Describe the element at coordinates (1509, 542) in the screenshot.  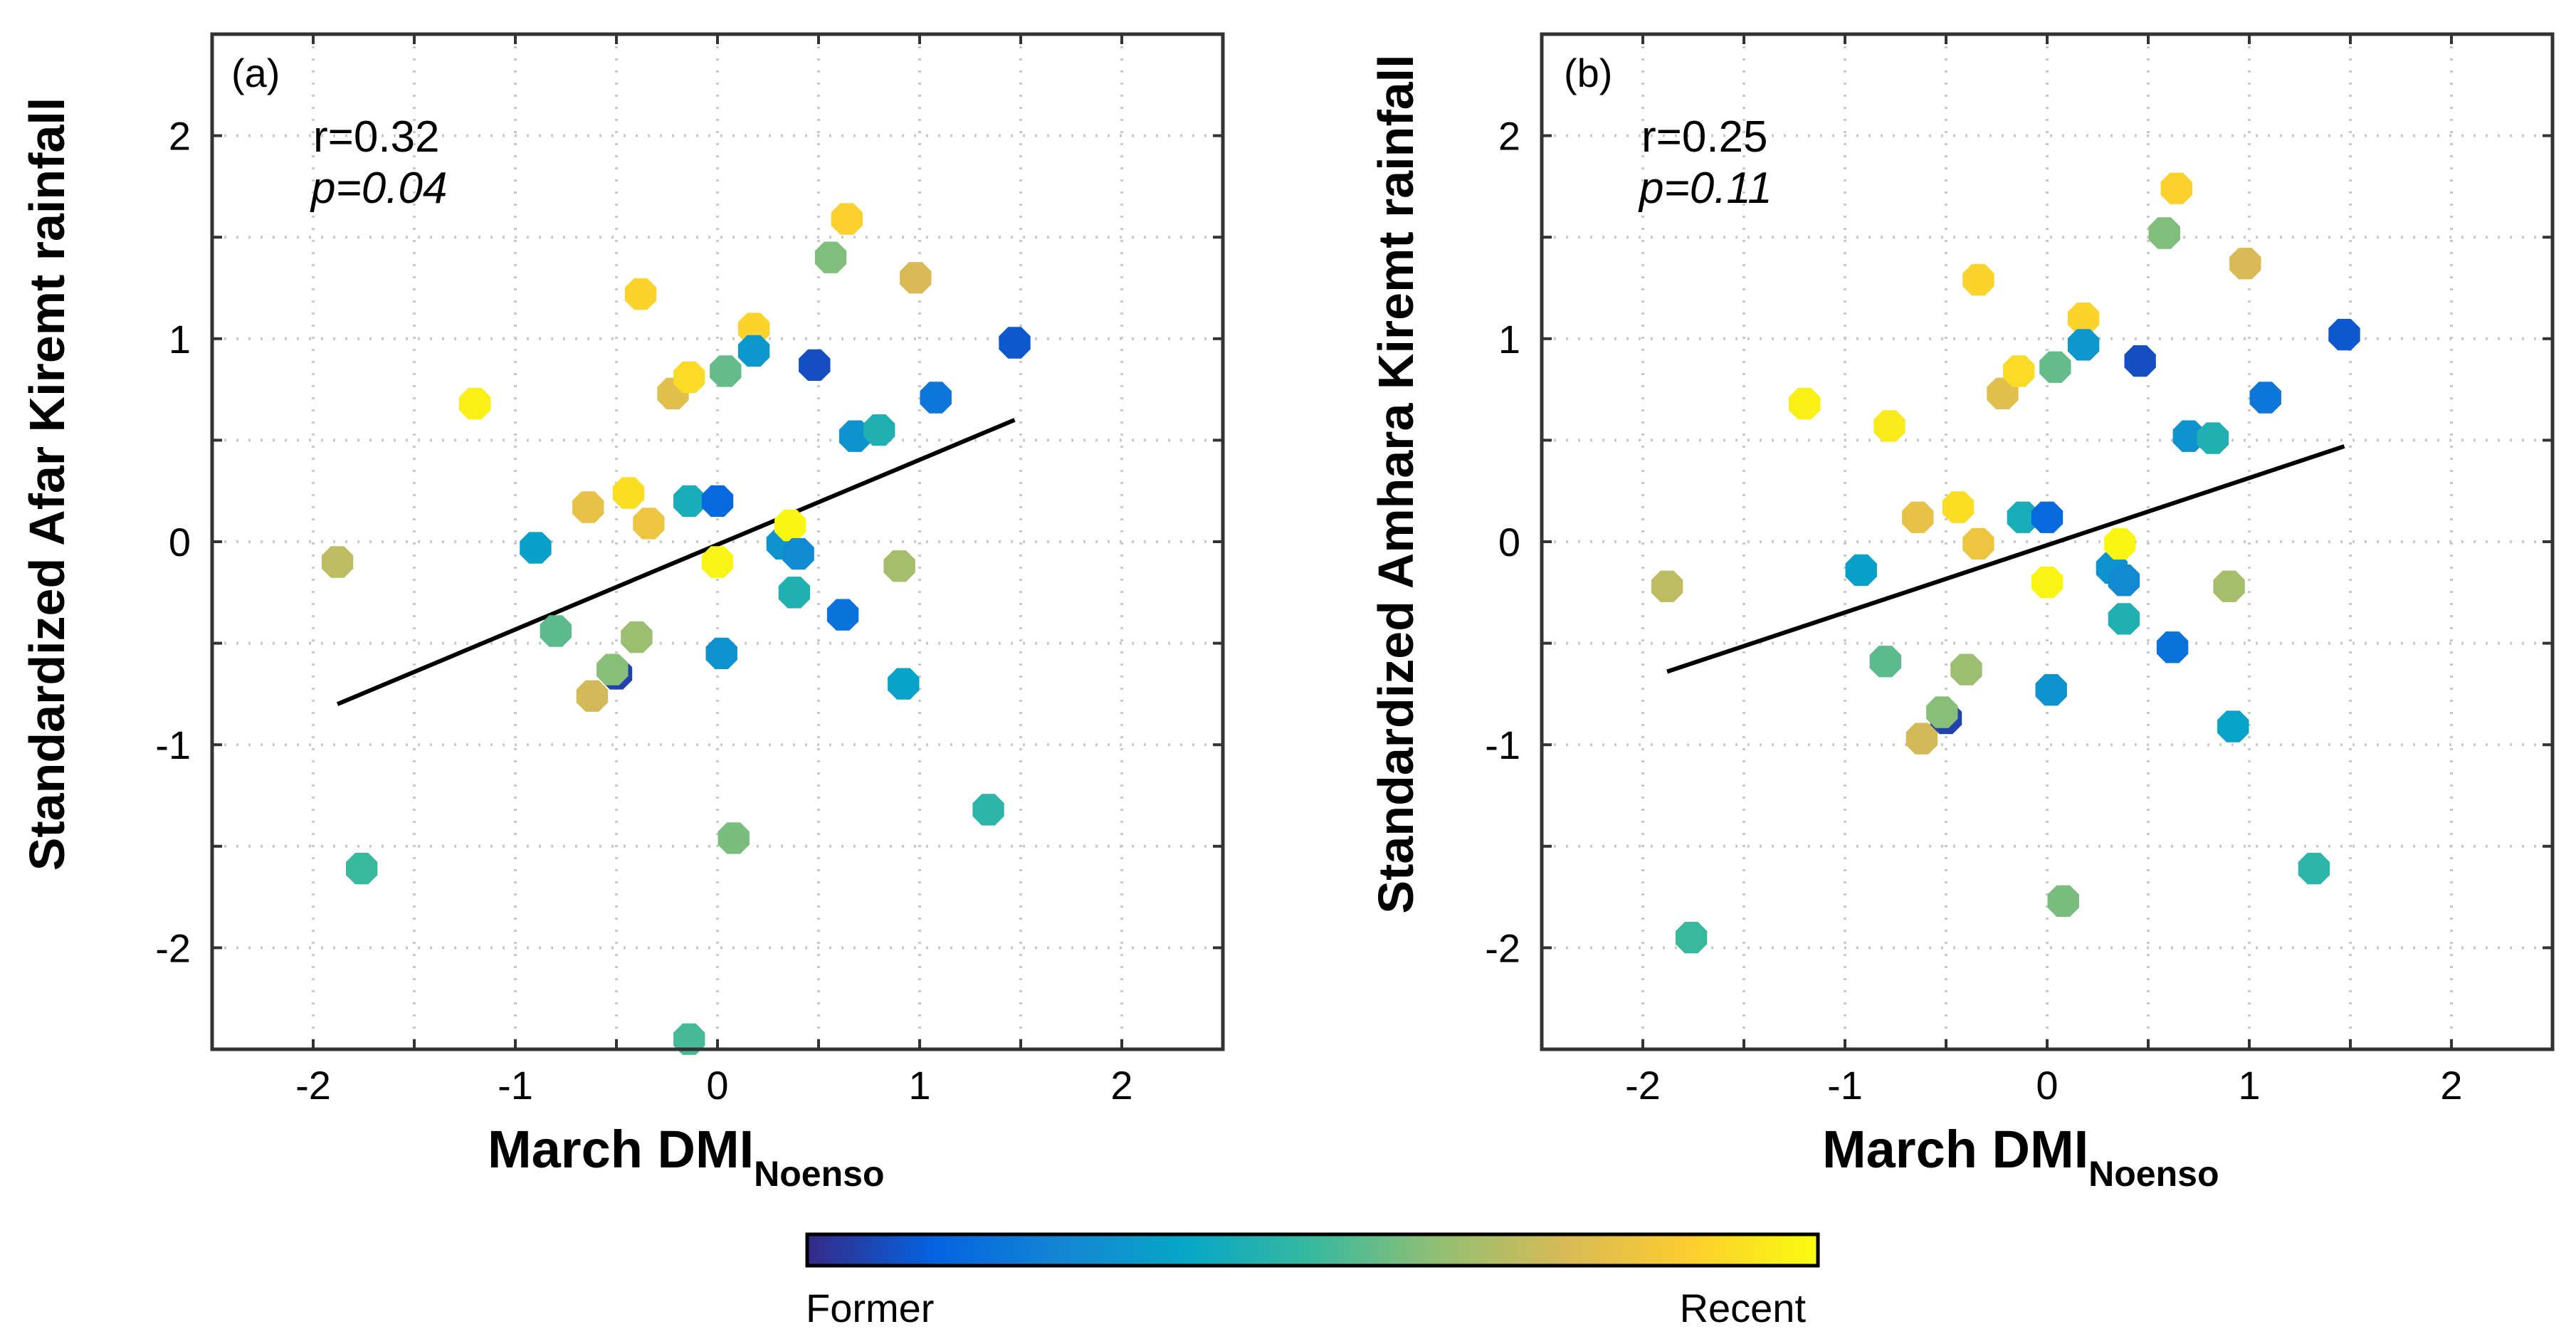
I see `panel-b-y-tick-label: 0` at that location.